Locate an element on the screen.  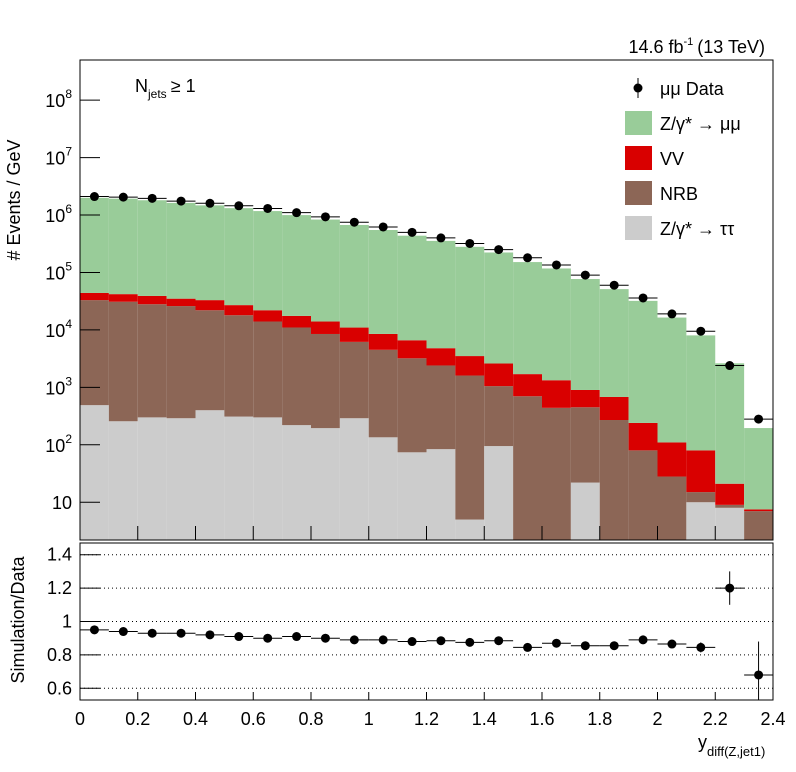
y-tick-label: 10³ is located at coordinates (58, 386).